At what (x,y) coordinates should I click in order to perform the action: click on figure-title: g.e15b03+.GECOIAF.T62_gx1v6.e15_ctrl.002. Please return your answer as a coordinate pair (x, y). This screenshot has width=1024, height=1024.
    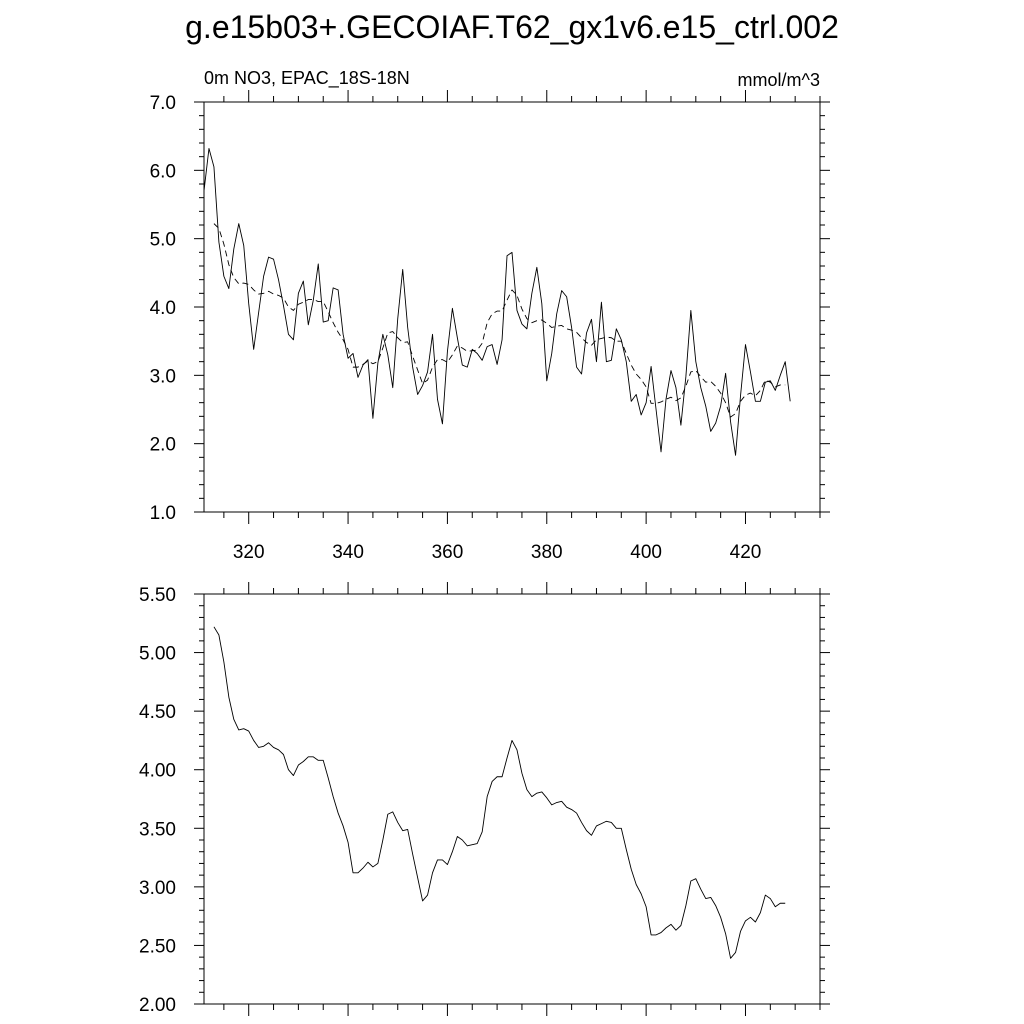
    Looking at the image, I should click on (512, 27).